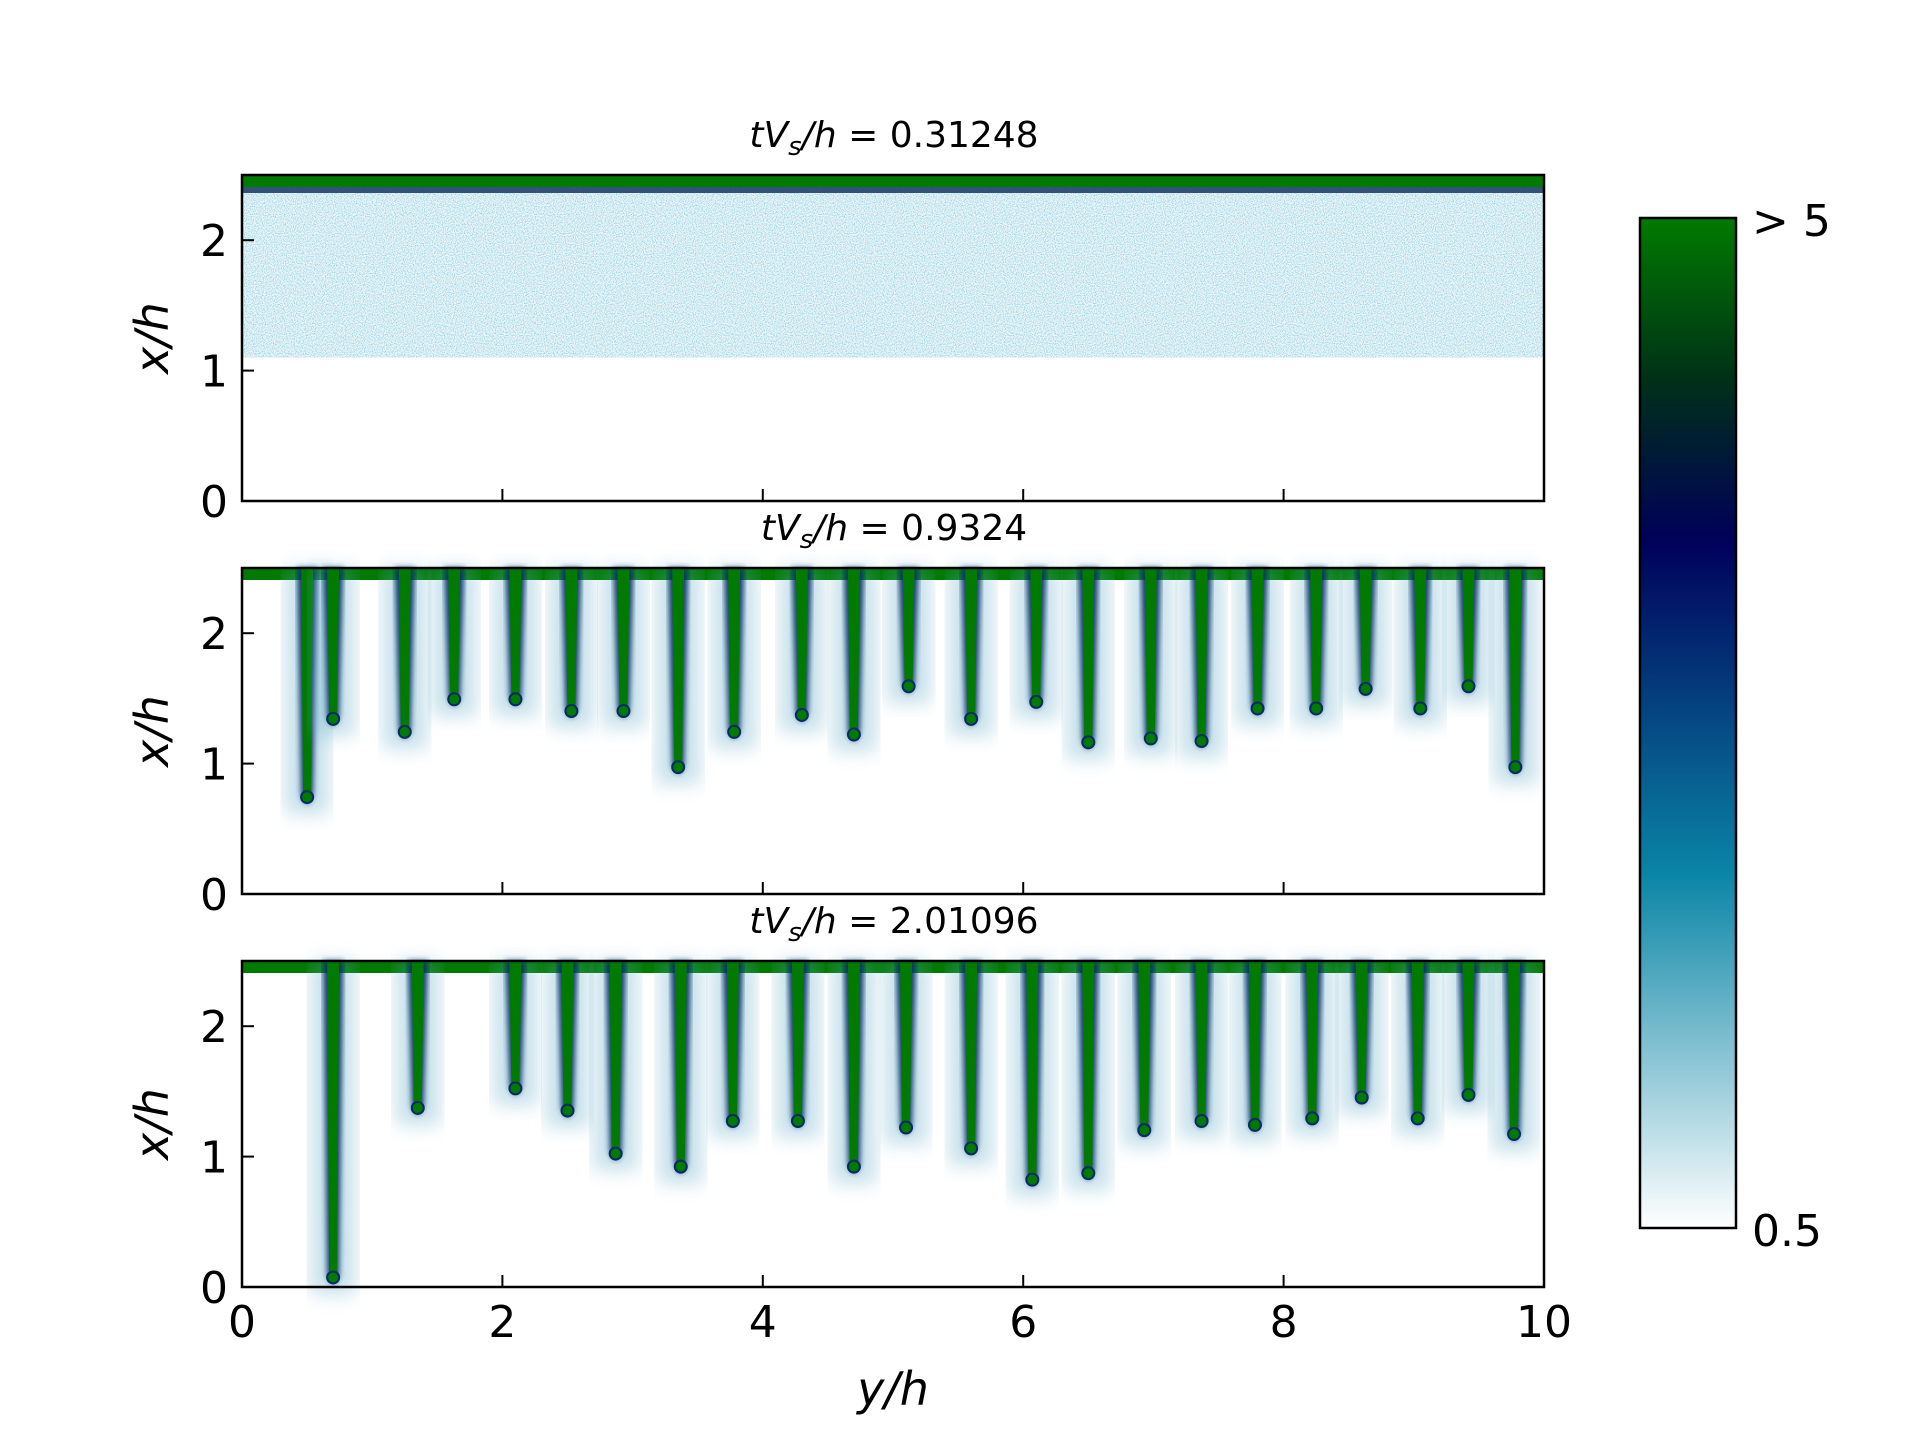 This screenshot has width=1920, height=1440. I want to click on suspension-tint, so click(893, 266).